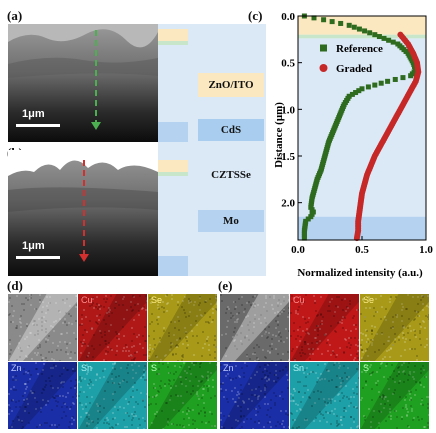 This screenshot has width=436, height=433. Describe the element at coordinates (298, 250) in the screenshot. I see `x-tick-label: 0.0` at that location.